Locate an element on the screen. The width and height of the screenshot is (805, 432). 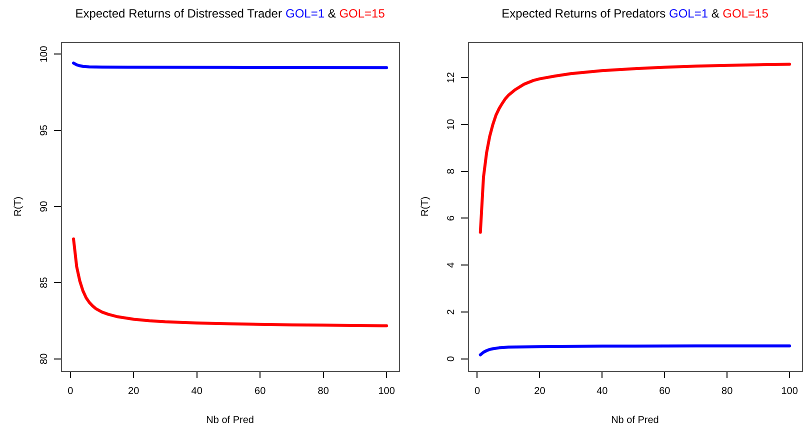
y-tick-label: 12 is located at coordinates (451, 78).